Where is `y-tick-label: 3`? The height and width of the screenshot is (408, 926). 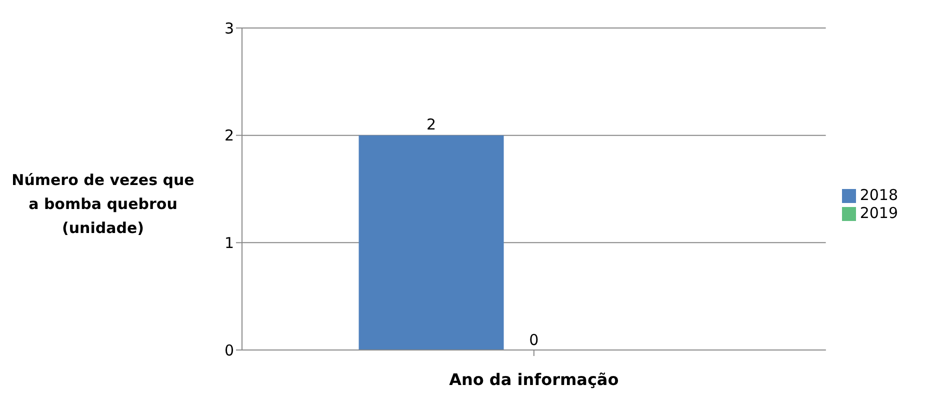 y-tick-label: 3 is located at coordinates (229, 28).